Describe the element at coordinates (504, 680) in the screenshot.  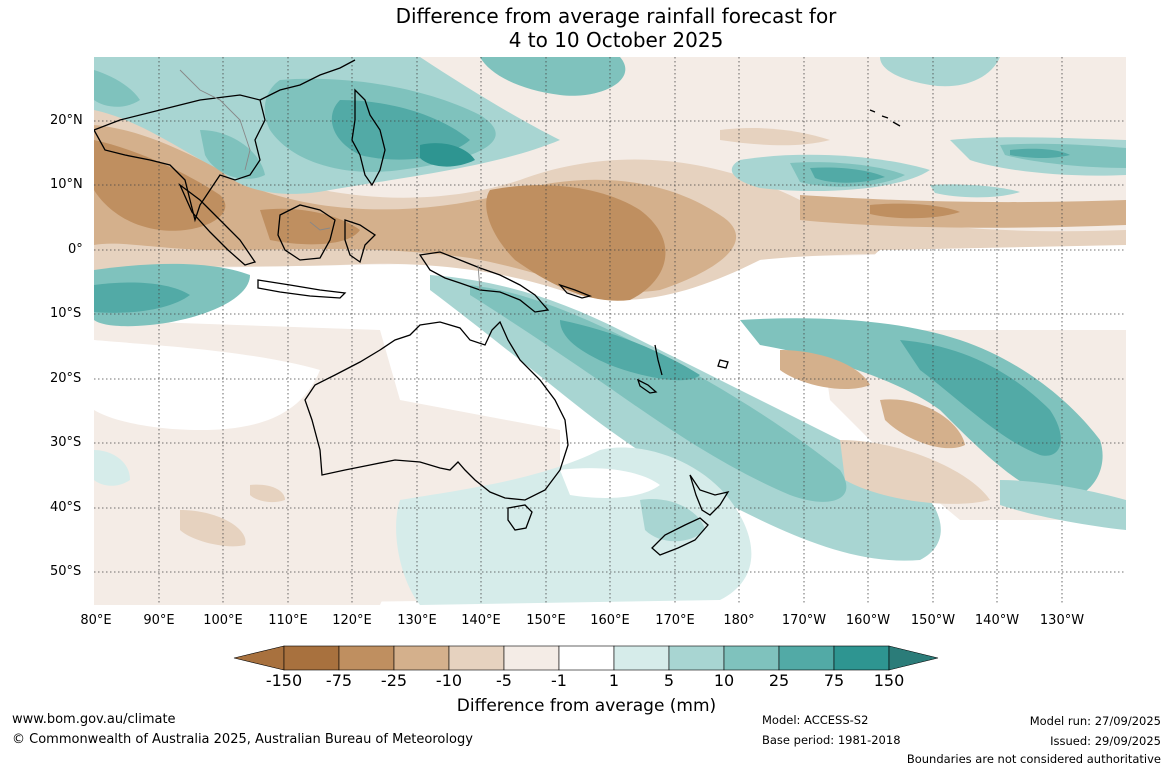
I see `colorbar-label: -5` at that location.